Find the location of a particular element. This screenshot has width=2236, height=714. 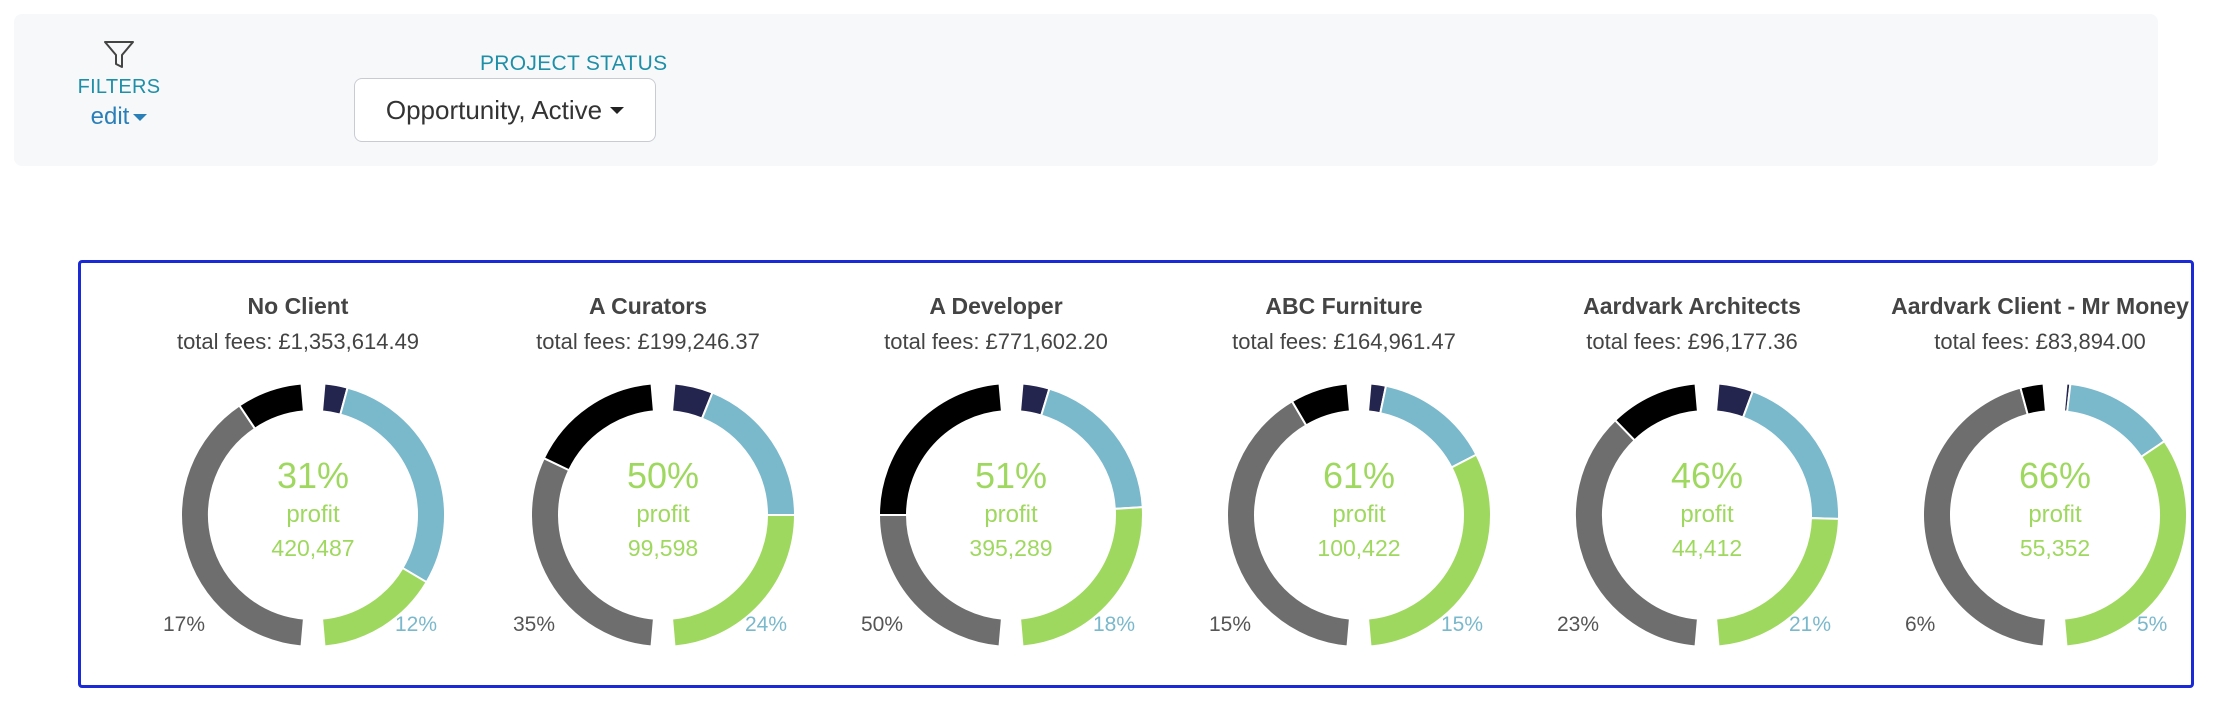

client-name: Aardvark Architects is located at coordinates (1692, 306).